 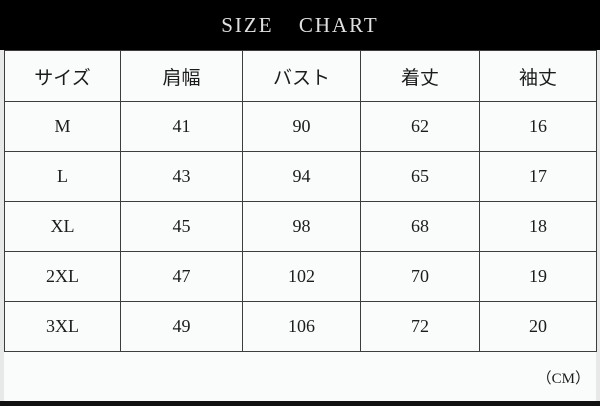 What do you see at coordinates (181, 76) in the screenshot?
I see `header-cell: 肩幅` at bounding box center [181, 76].